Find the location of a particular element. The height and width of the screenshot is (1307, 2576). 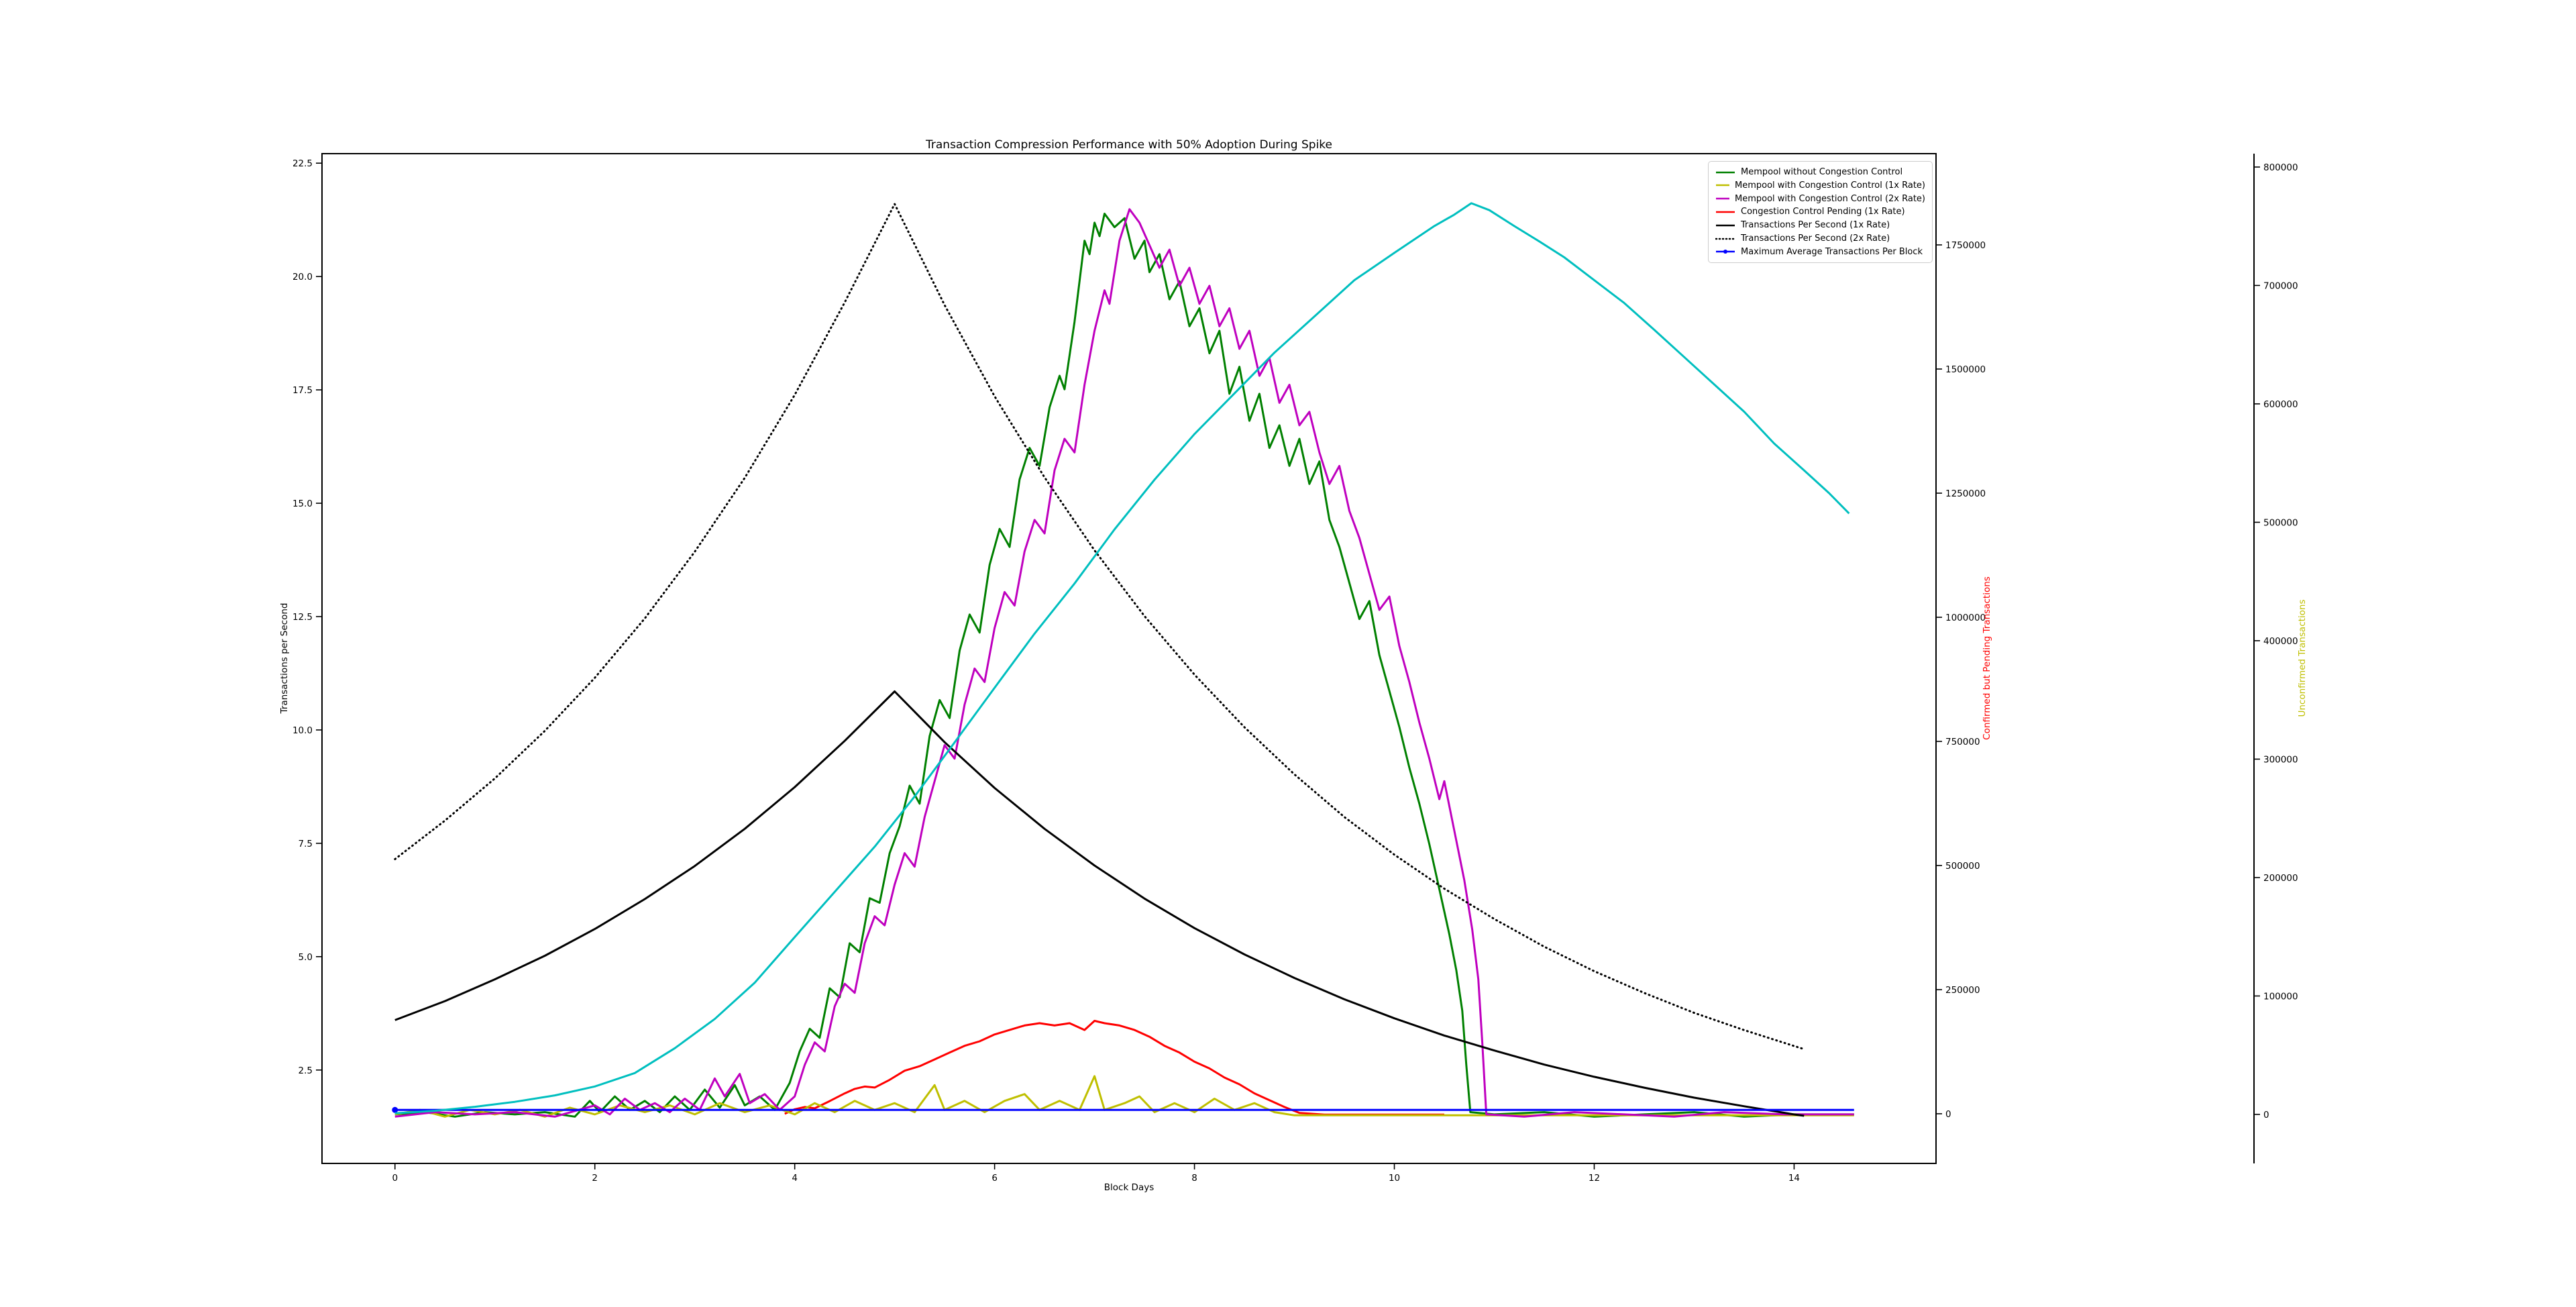

y-tick-label-left: 7.5 is located at coordinates (306, 844).